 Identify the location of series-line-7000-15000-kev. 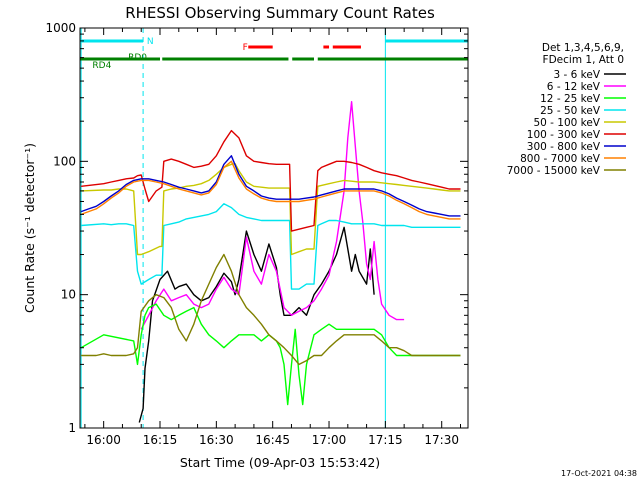
(271, 309).